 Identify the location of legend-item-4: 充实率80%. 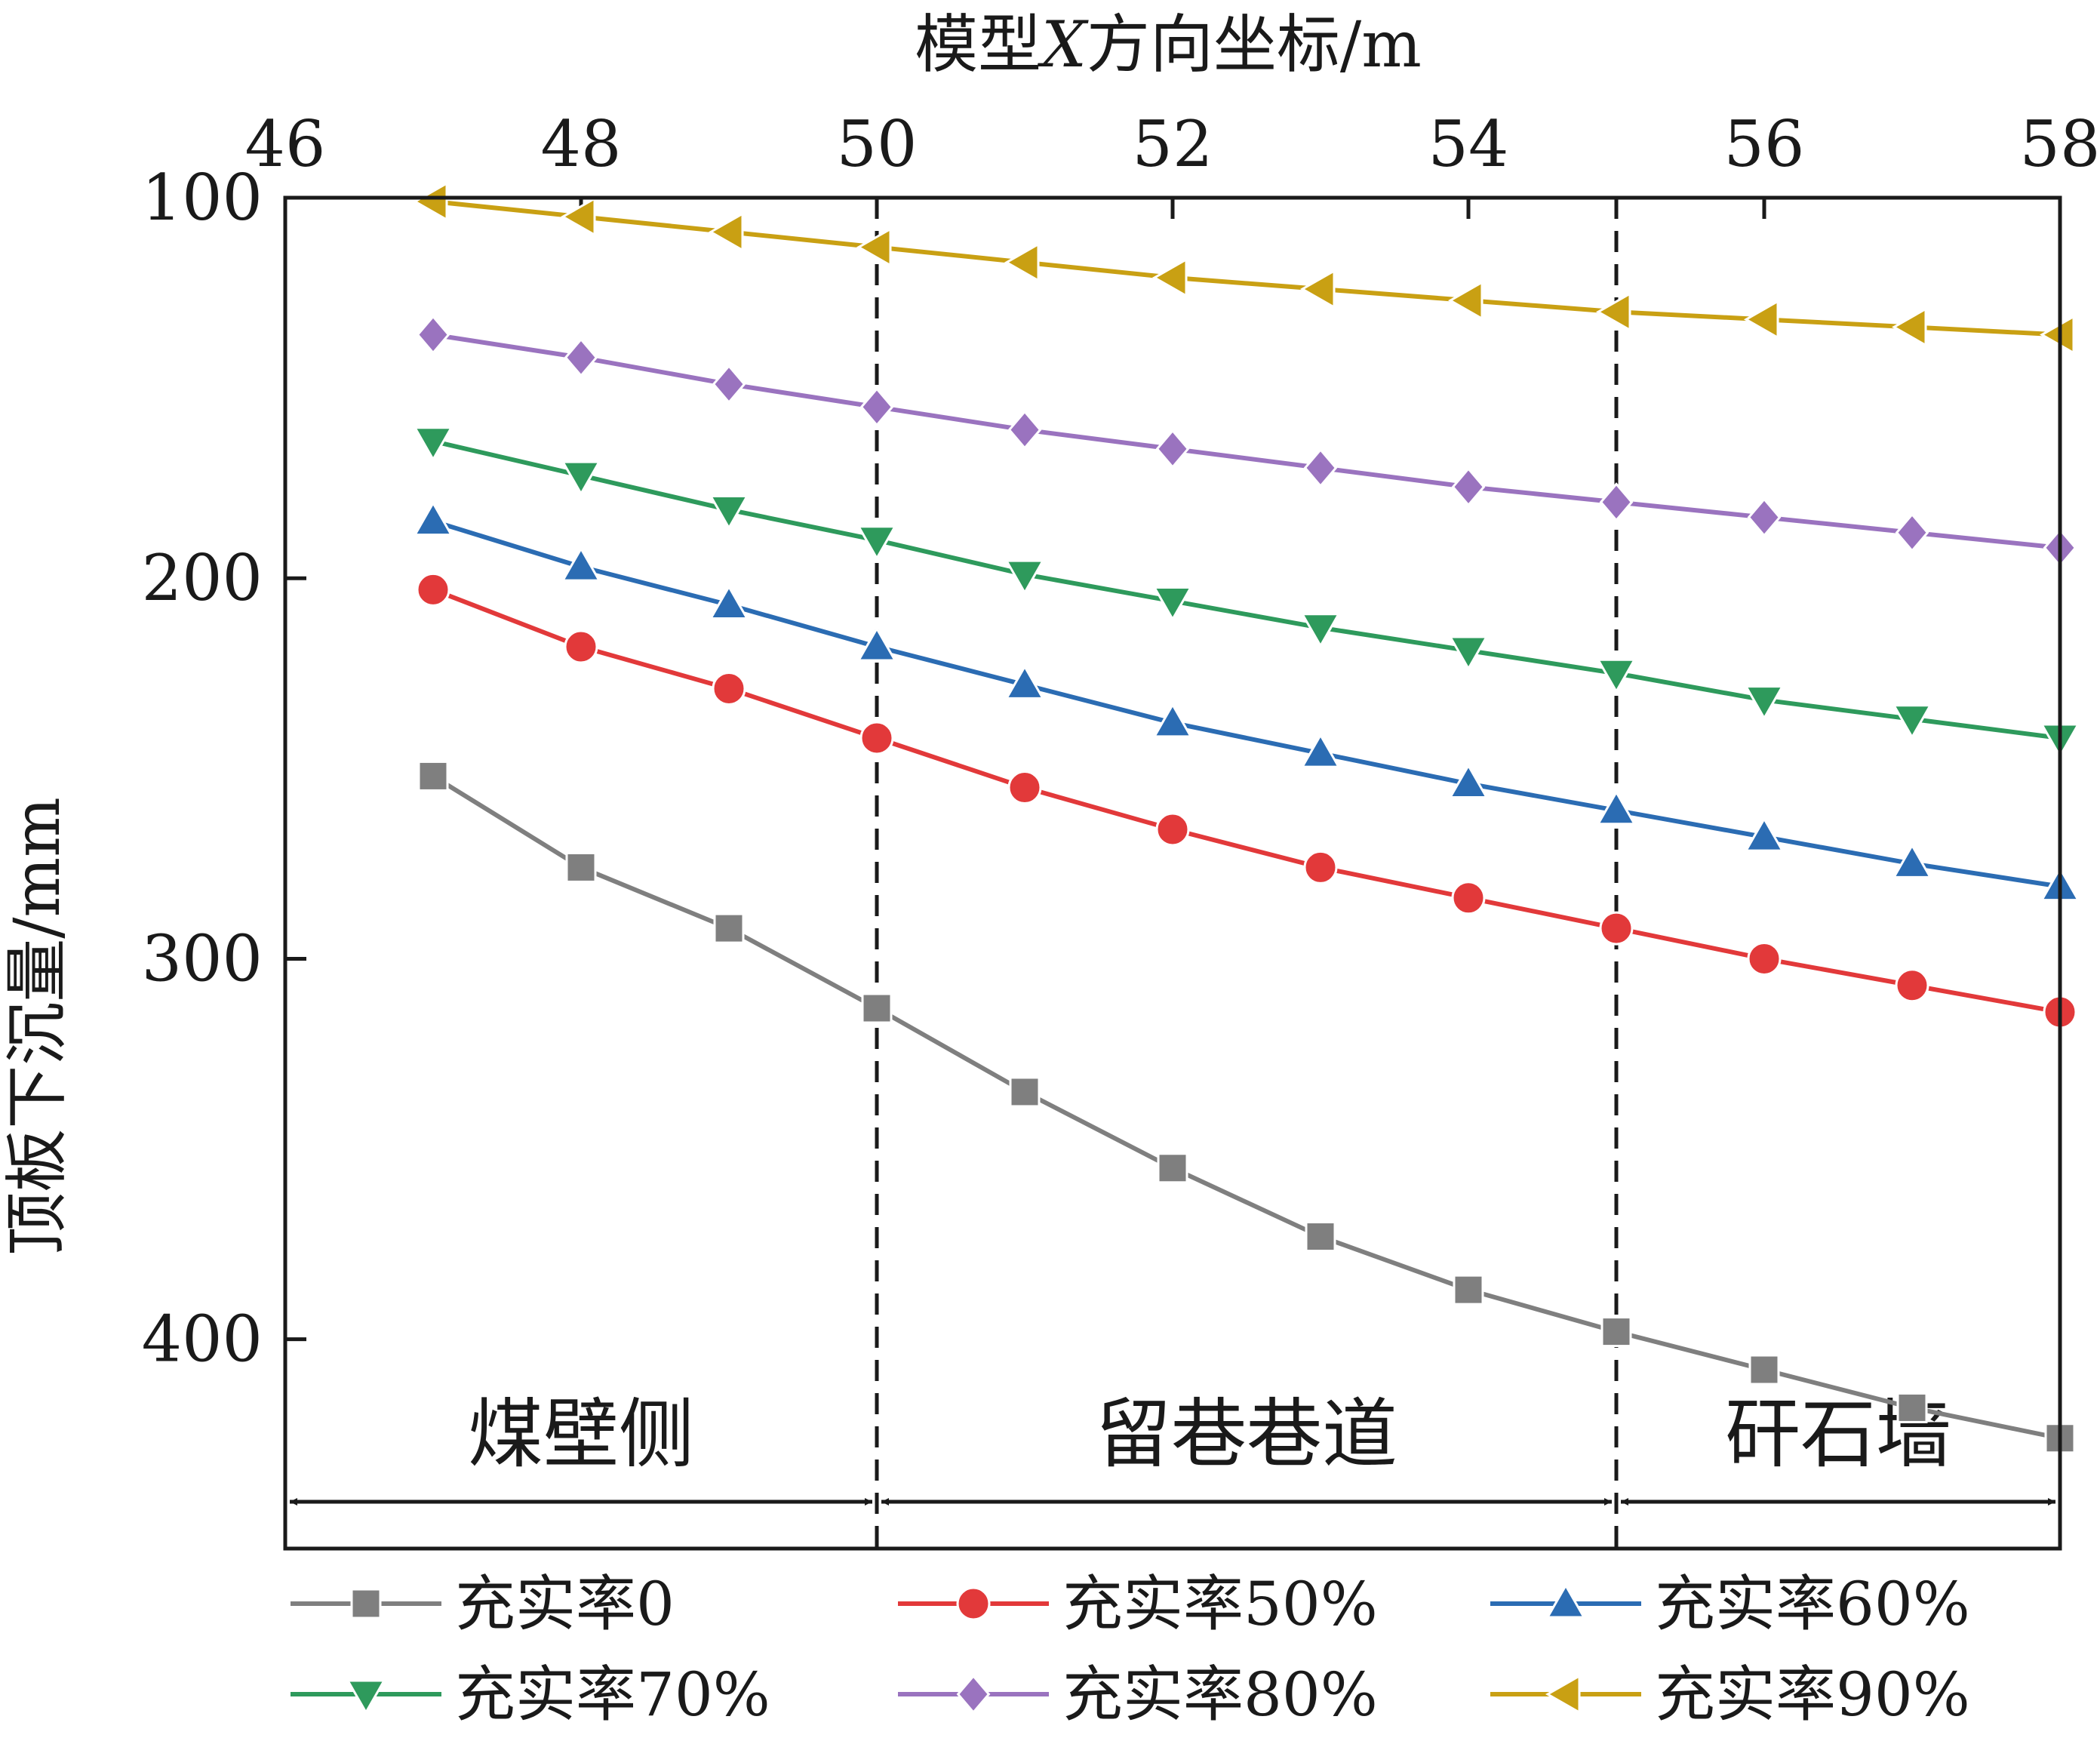
(1138, 1694).